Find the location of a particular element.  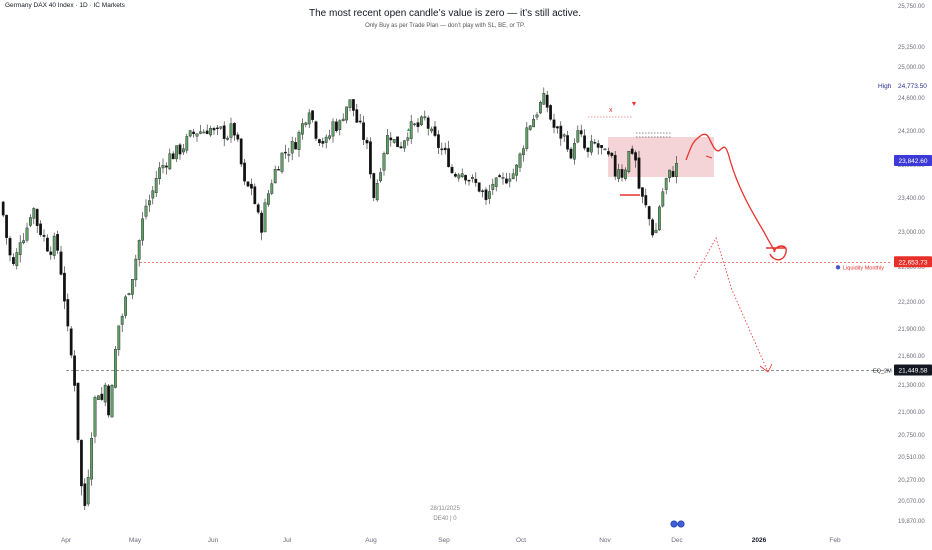

y-tick-label: 24,600.00 is located at coordinates (911, 99).